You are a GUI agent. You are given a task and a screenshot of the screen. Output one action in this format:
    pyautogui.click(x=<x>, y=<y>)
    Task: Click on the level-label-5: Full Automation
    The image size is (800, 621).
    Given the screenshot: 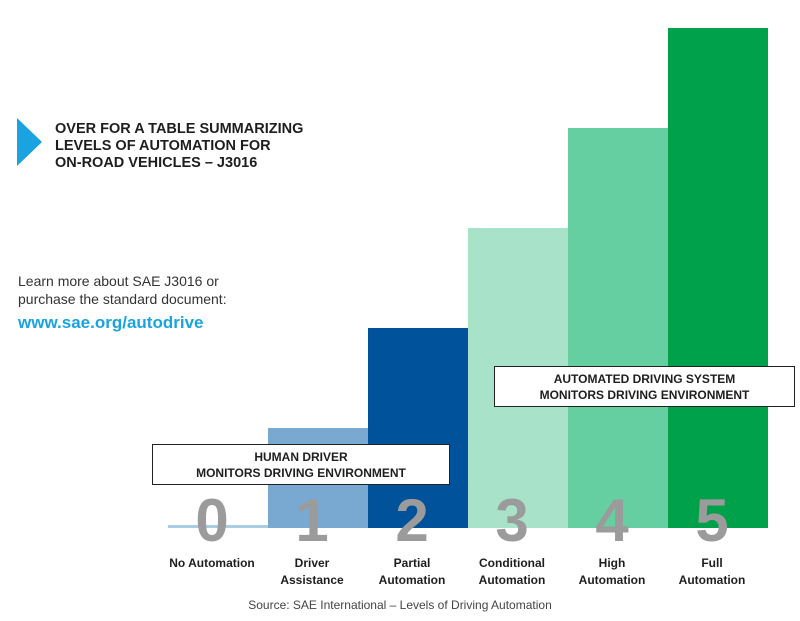 What is the action you would take?
    pyautogui.click(x=712, y=571)
    